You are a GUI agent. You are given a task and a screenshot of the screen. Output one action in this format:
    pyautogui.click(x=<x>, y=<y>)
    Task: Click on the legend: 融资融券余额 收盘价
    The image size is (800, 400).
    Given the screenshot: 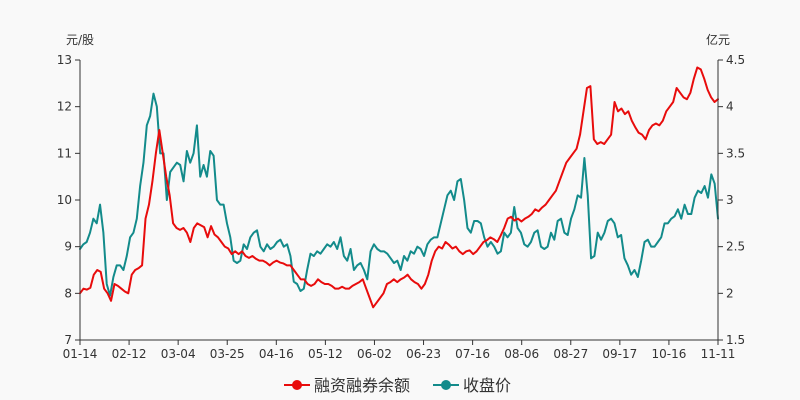 What is the action you would take?
    pyautogui.click(x=397, y=385)
    